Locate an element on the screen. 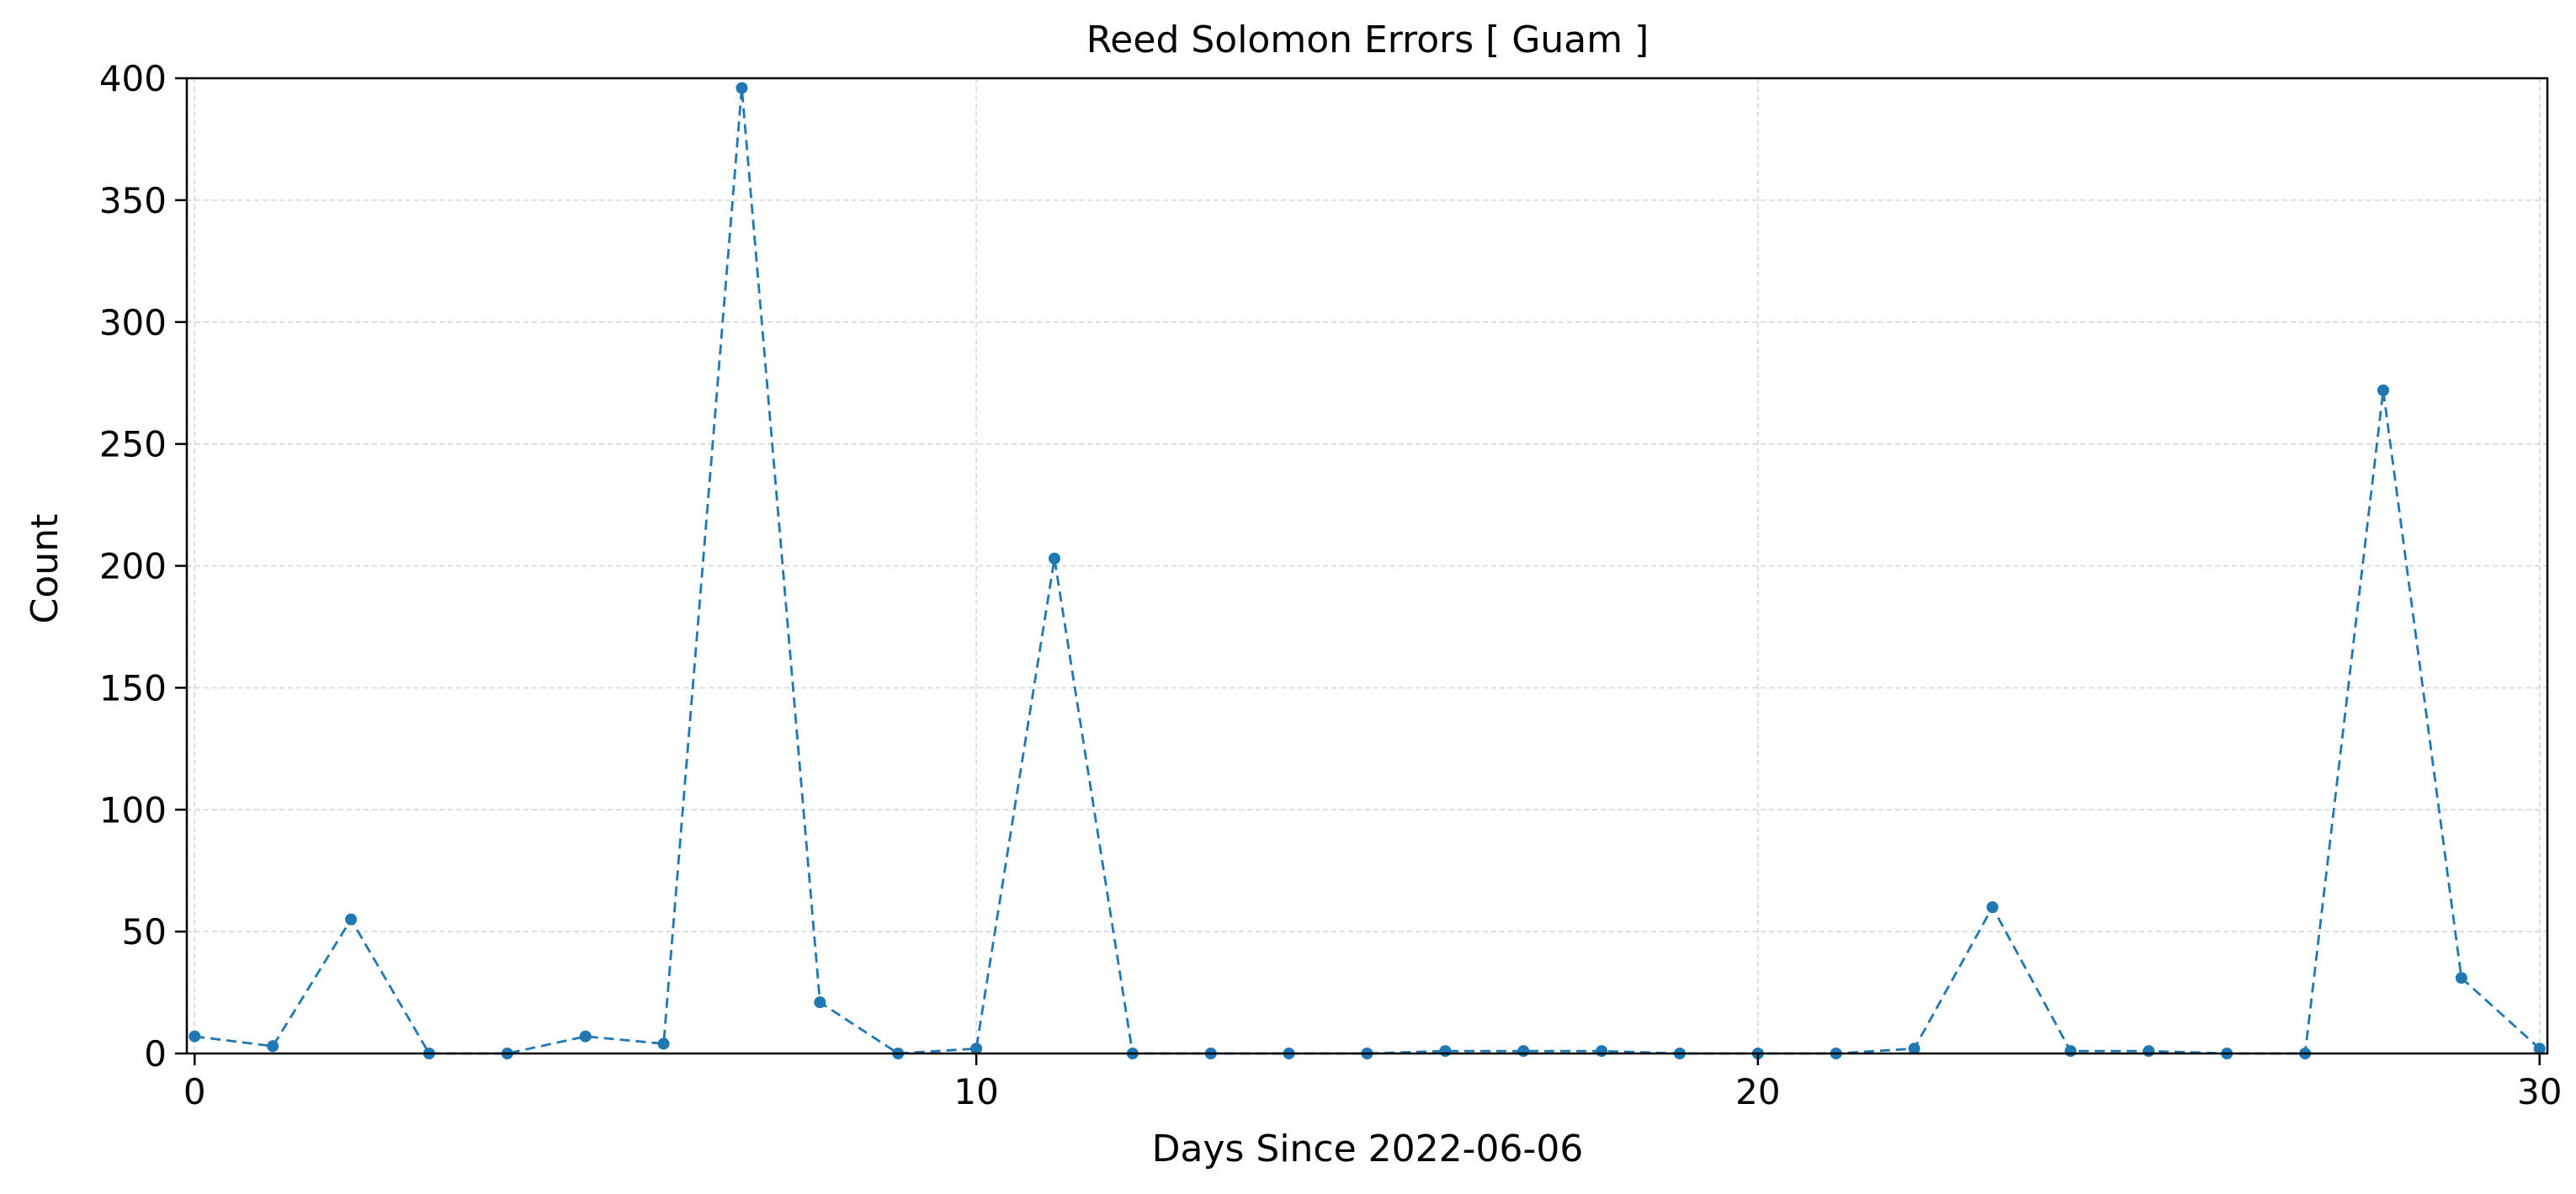 This screenshot has width=2576, height=1194. x-tick-label: 30 is located at coordinates (2540, 1091).